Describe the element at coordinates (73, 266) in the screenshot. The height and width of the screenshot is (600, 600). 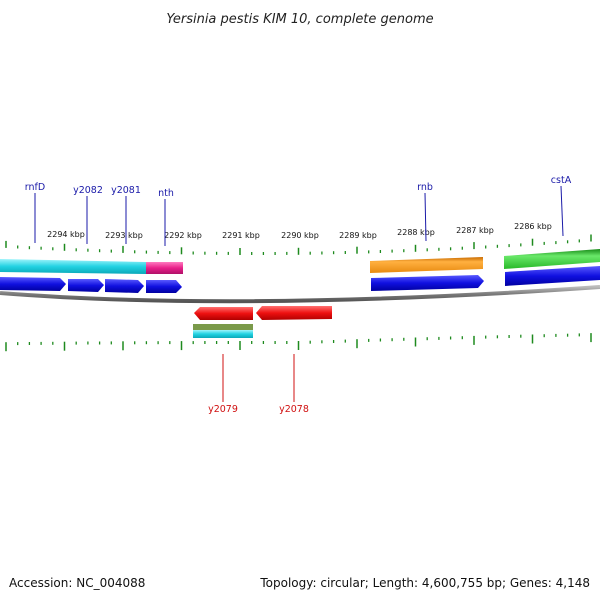
I see `feature-block-cyan` at that location.